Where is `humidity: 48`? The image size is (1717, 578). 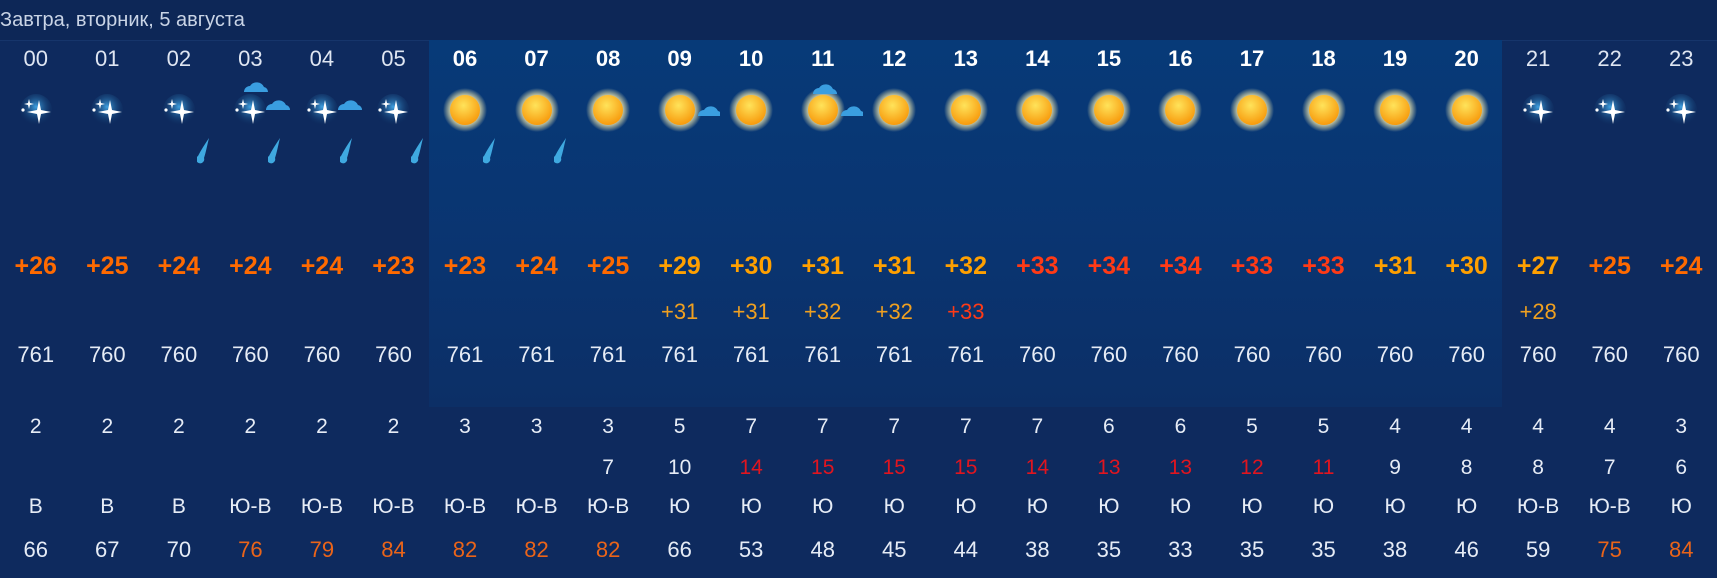 humidity: 48 is located at coordinates (822, 549).